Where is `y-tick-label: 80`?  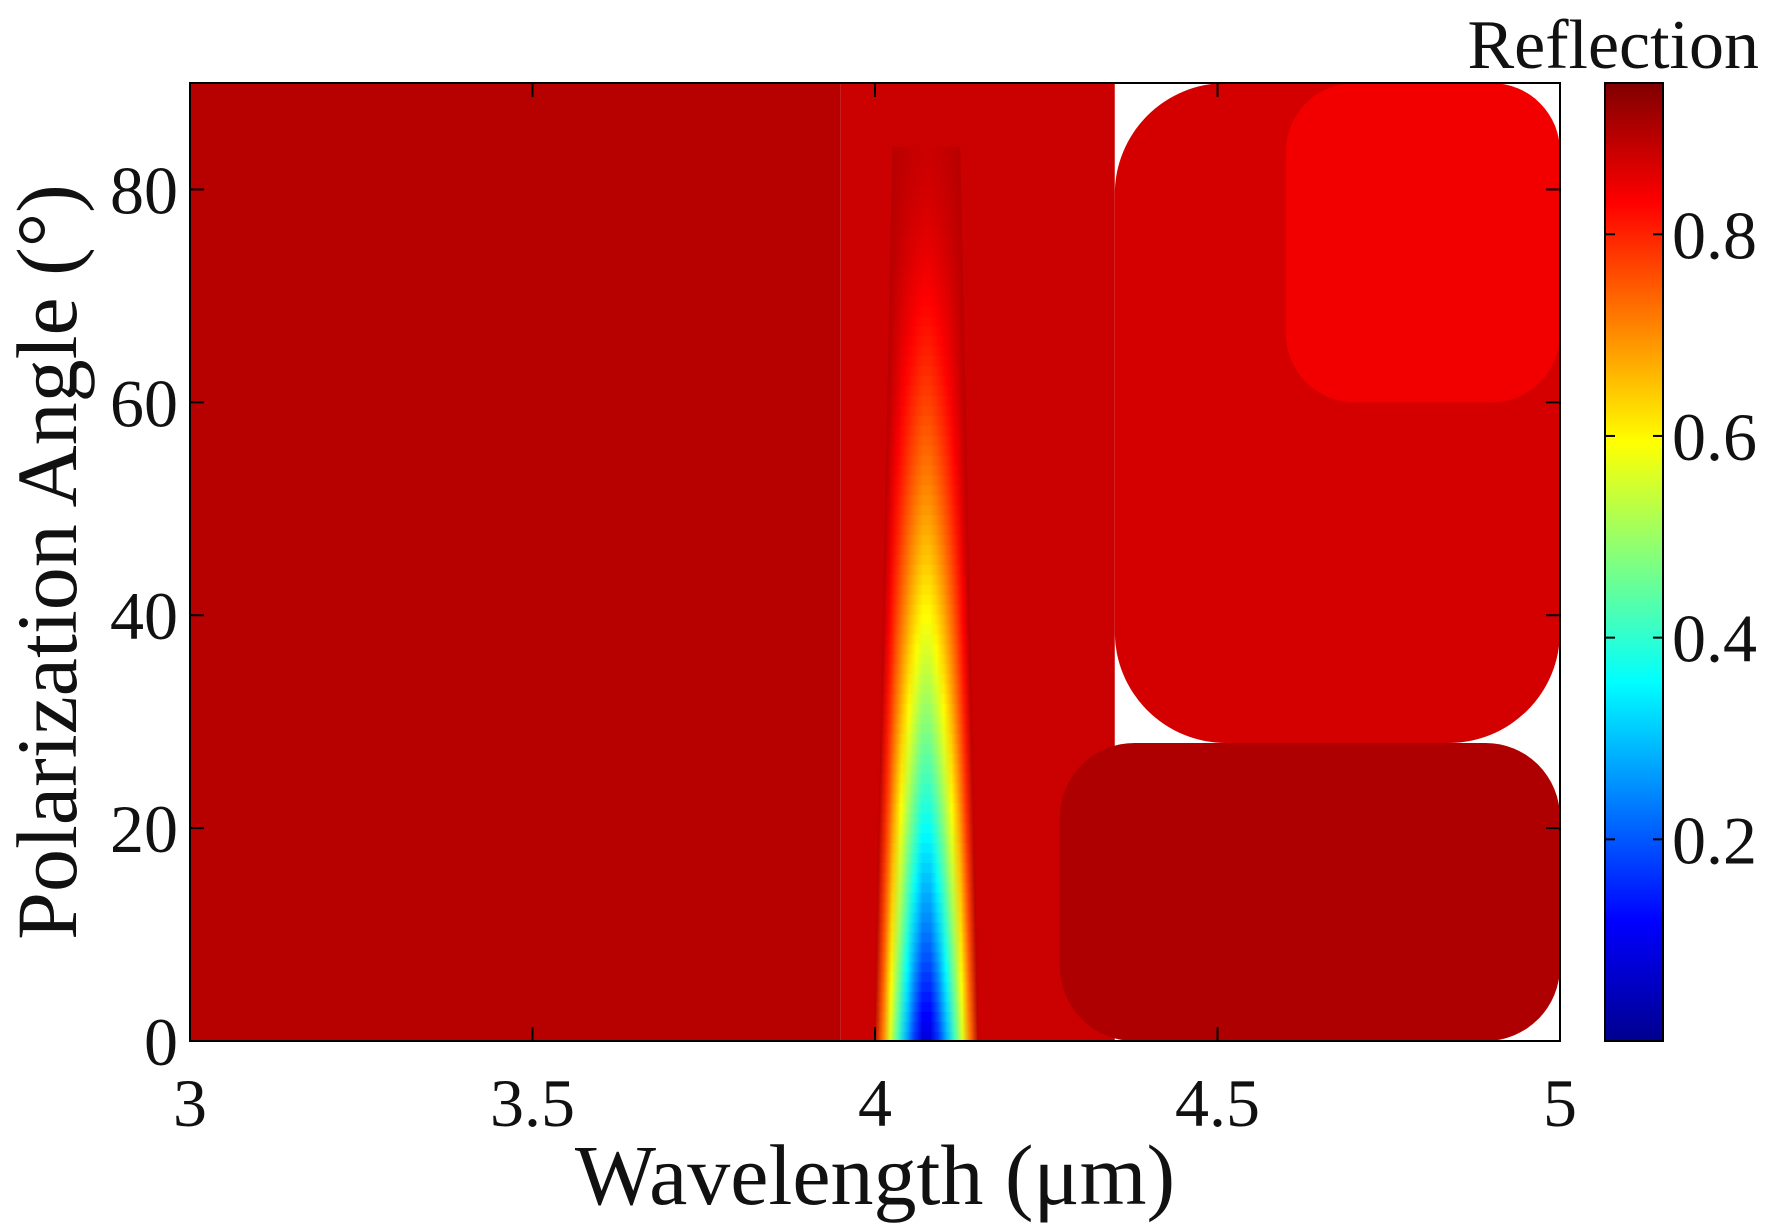
y-tick-label: 80 is located at coordinates (144, 190).